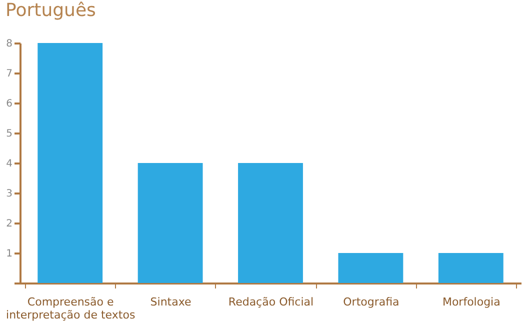 The height and width of the screenshot is (324, 531). What do you see at coordinates (9, 44) in the screenshot?
I see `y-tick-label: 8` at bounding box center [9, 44].